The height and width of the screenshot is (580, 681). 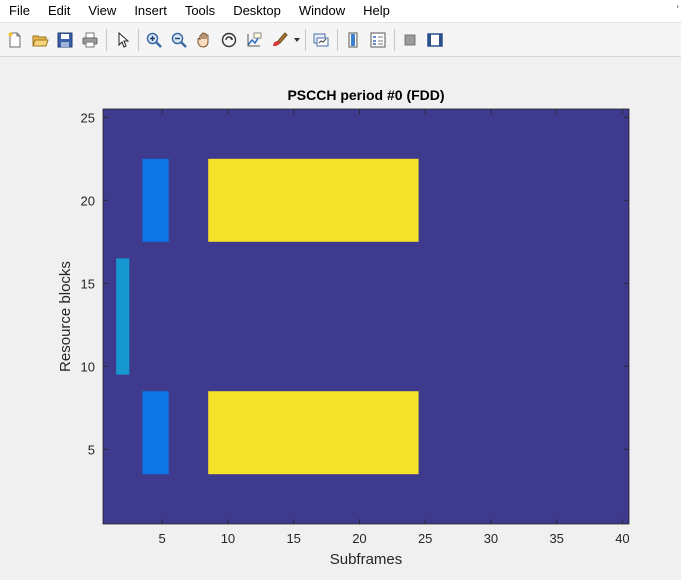 What do you see at coordinates (150, 10) in the screenshot?
I see `menu-insert: Insert` at bounding box center [150, 10].